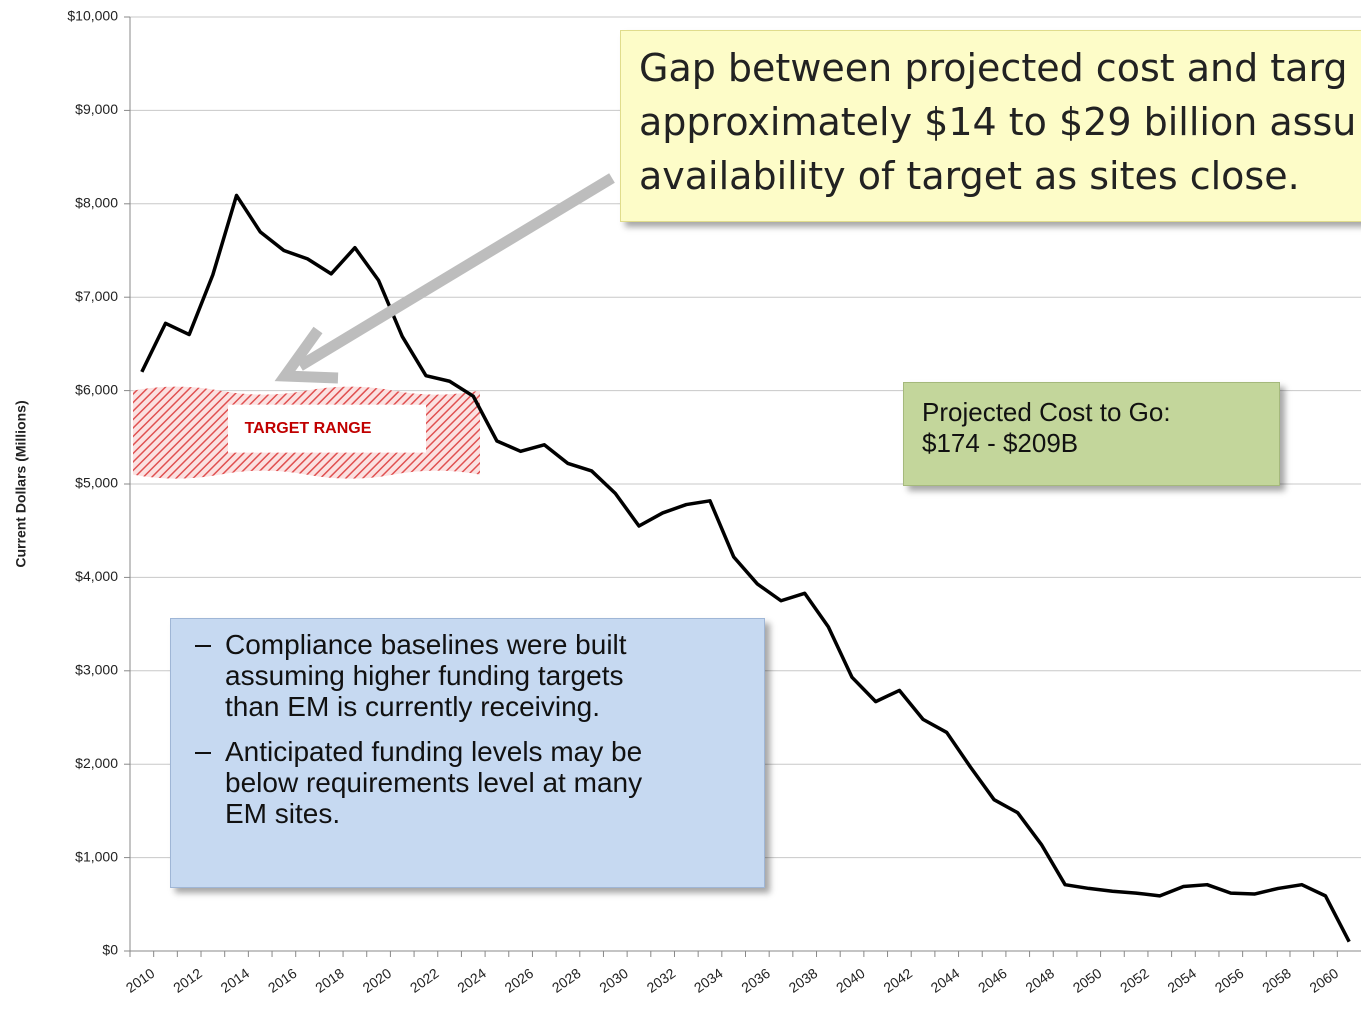 This screenshot has width=1361, height=1012. What do you see at coordinates (187, 980) in the screenshot?
I see `x-tick-label: 2012` at bounding box center [187, 980].